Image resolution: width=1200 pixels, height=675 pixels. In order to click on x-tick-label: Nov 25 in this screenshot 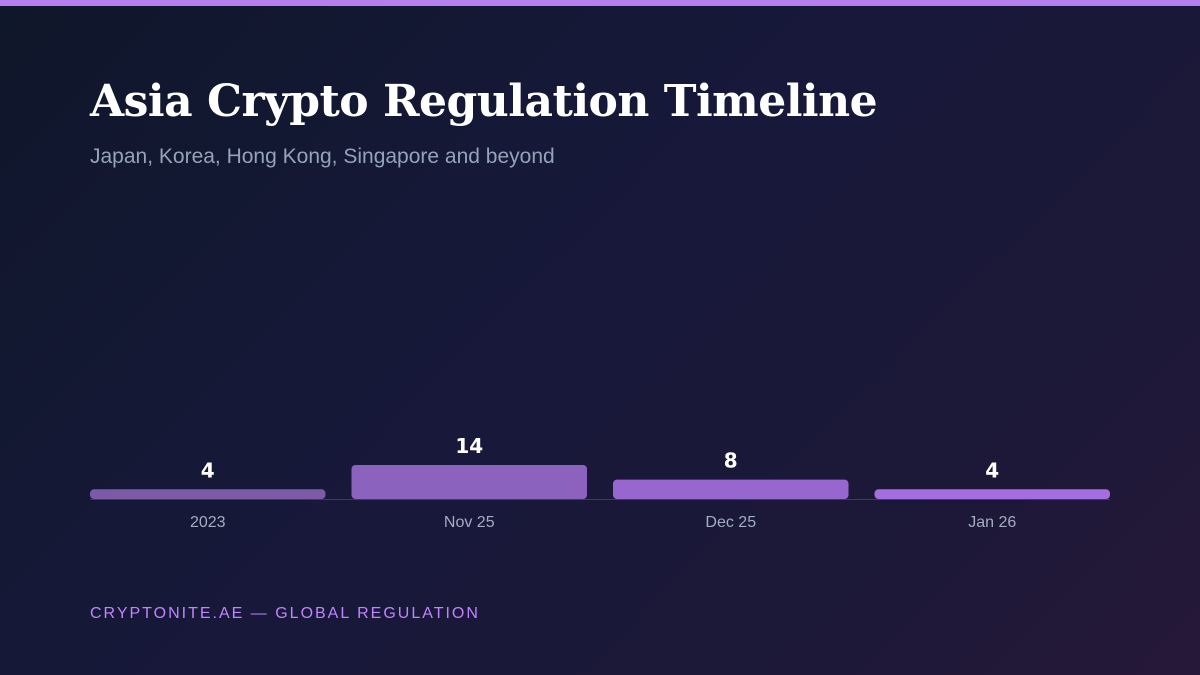, I will do `click(469, 522)`.